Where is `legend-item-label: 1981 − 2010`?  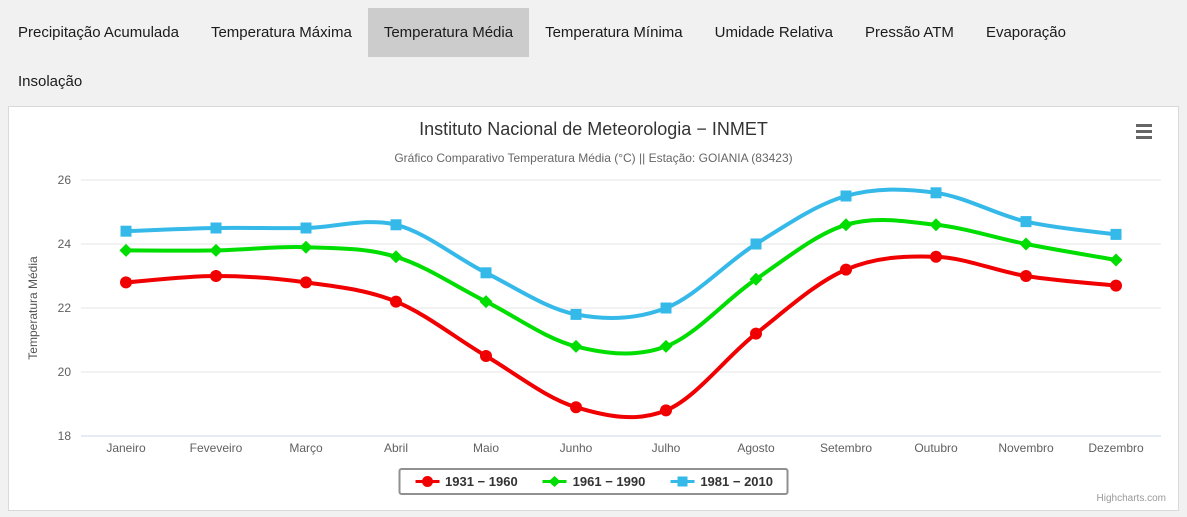
legend-item-label: 1981 − 2010 is located at coordinates (736, 481).